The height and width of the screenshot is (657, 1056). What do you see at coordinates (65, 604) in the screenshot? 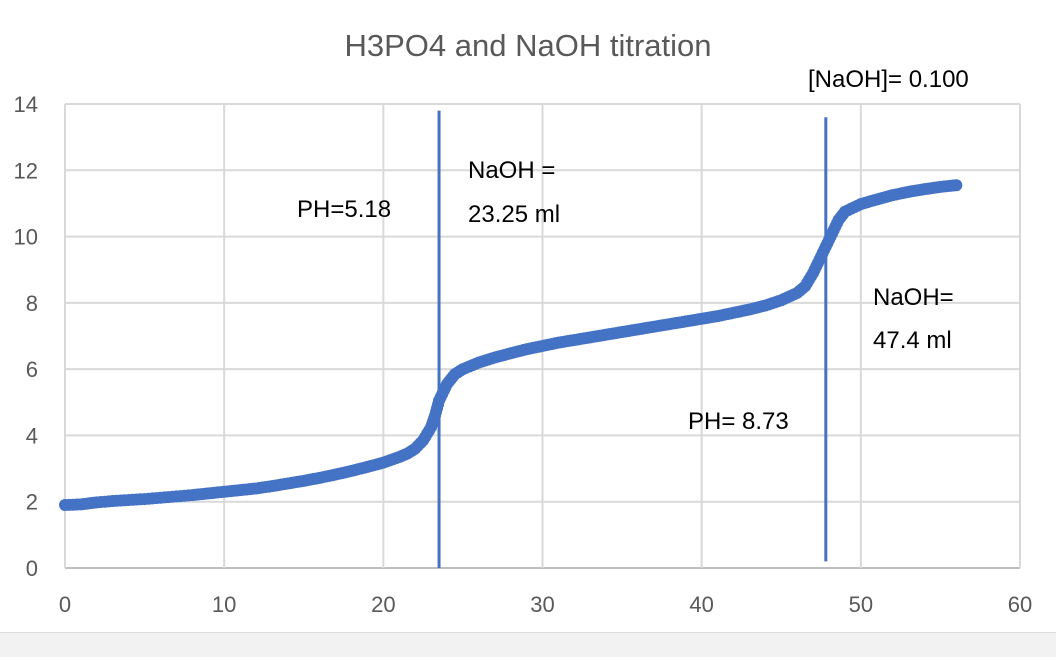
I see `x-tick-label: 0` at bounding box center [65, 604].